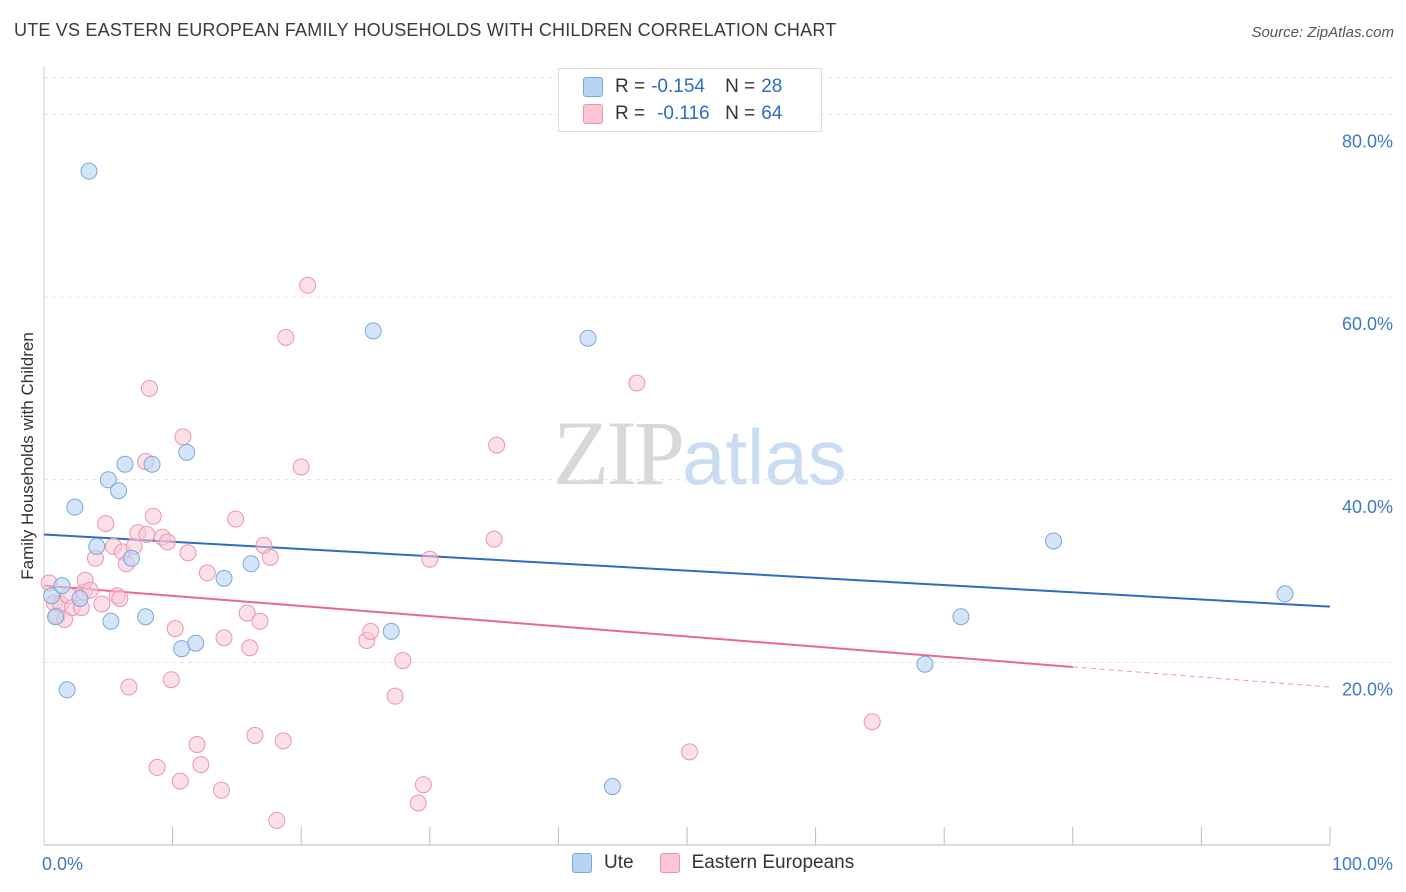  What do you see at coordinates (1322, 32) in the screenshot?
I see `source-label: Source: ZipAtlas.com` at bounding box center [1322, 32].